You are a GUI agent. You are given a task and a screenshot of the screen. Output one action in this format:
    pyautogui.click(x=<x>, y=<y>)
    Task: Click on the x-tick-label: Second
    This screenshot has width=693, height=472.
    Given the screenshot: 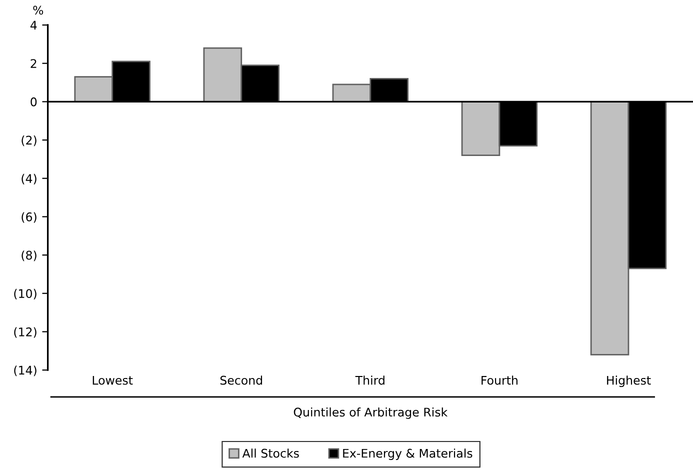 What is the action you would take?
    pyautogui.click(x=241, y=380)
    